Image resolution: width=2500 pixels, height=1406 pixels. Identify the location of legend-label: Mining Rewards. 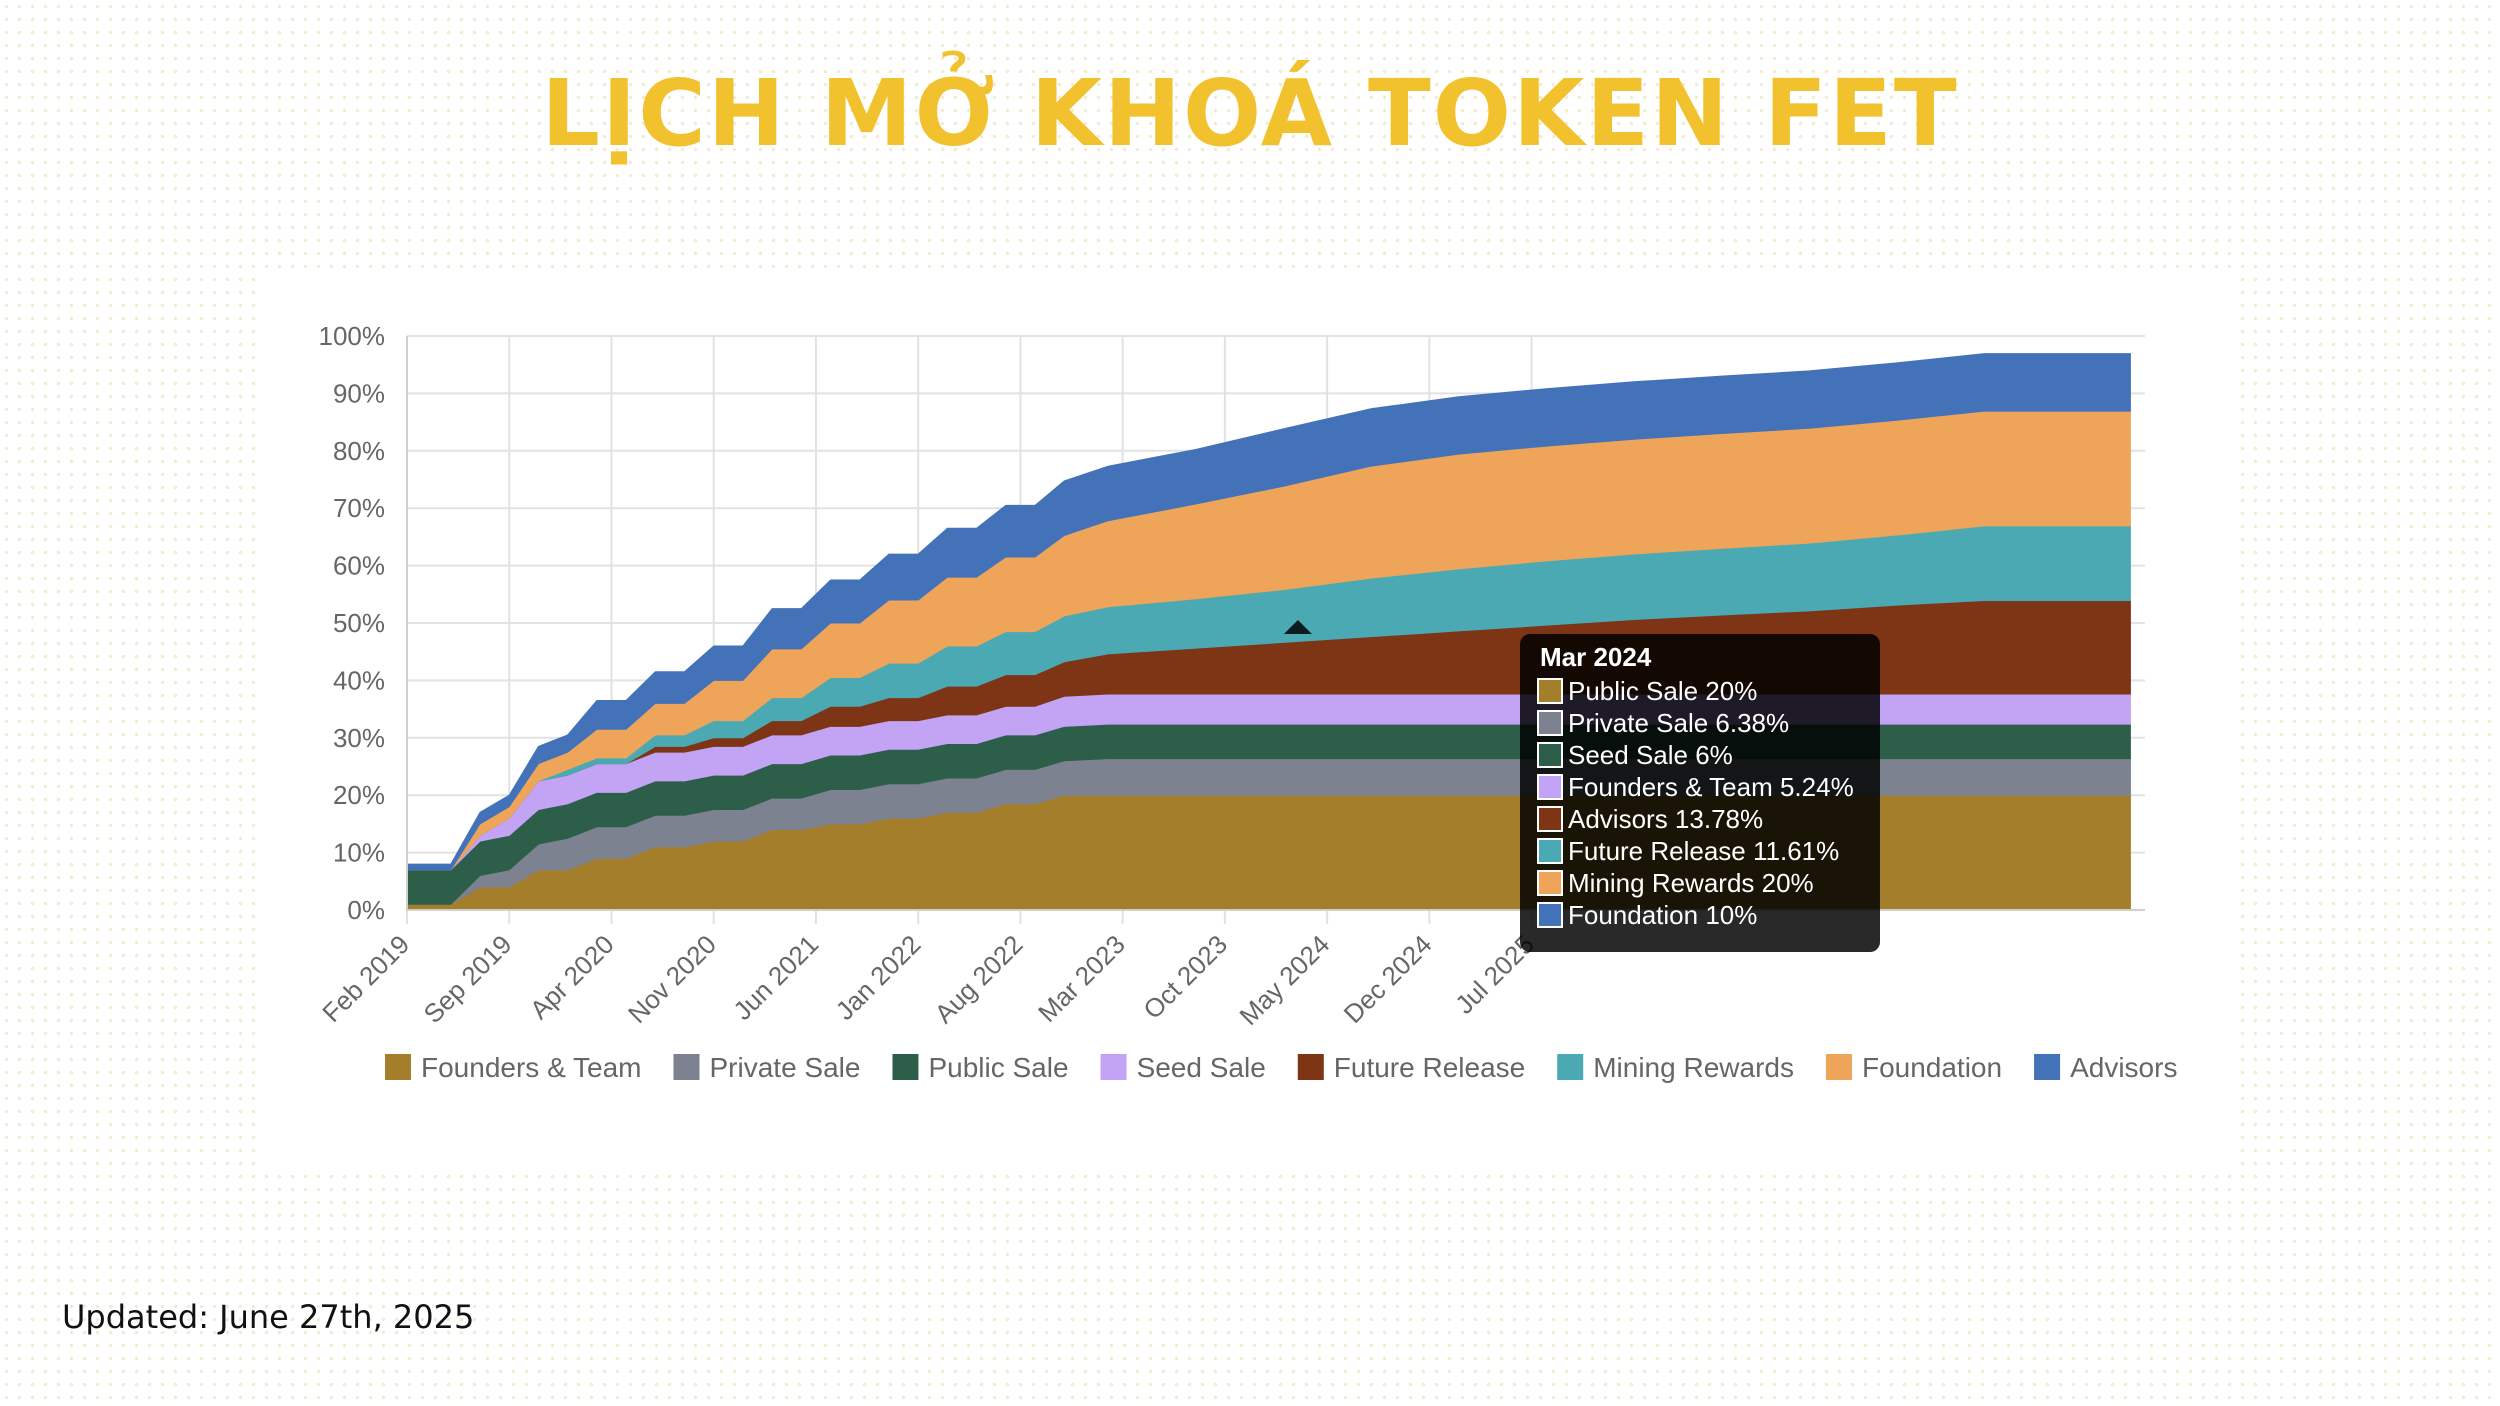
(1693, 1067).